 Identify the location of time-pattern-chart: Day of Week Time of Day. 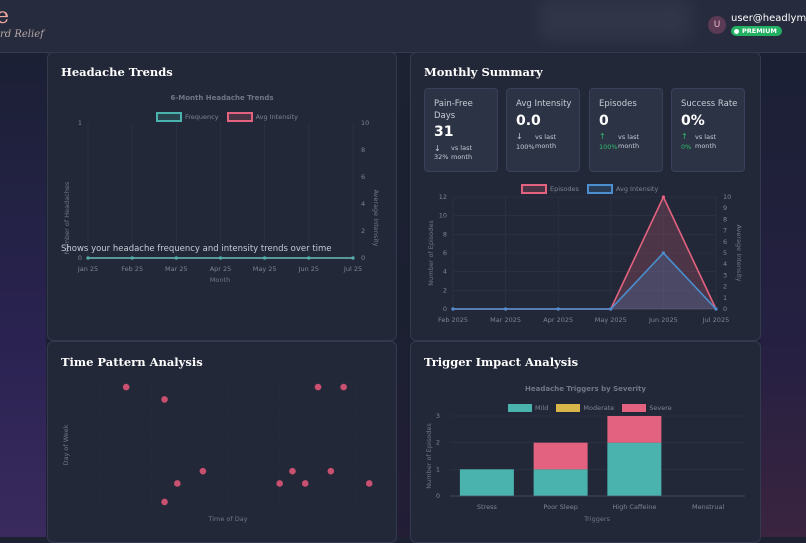
(222, 452).